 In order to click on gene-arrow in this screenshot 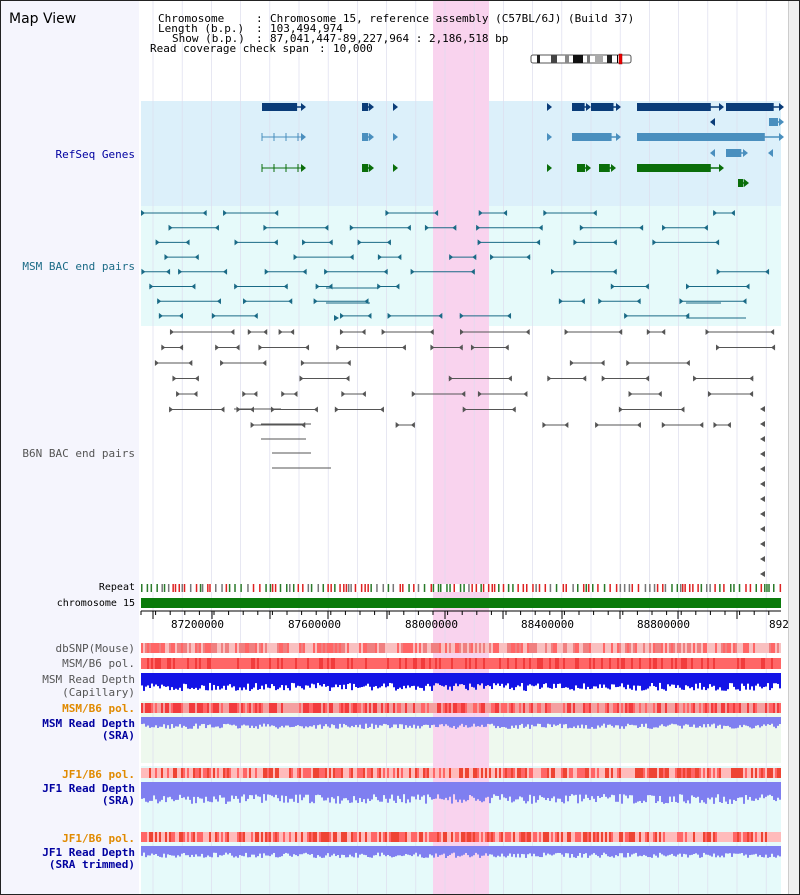, I will do `click(613, 168)`.